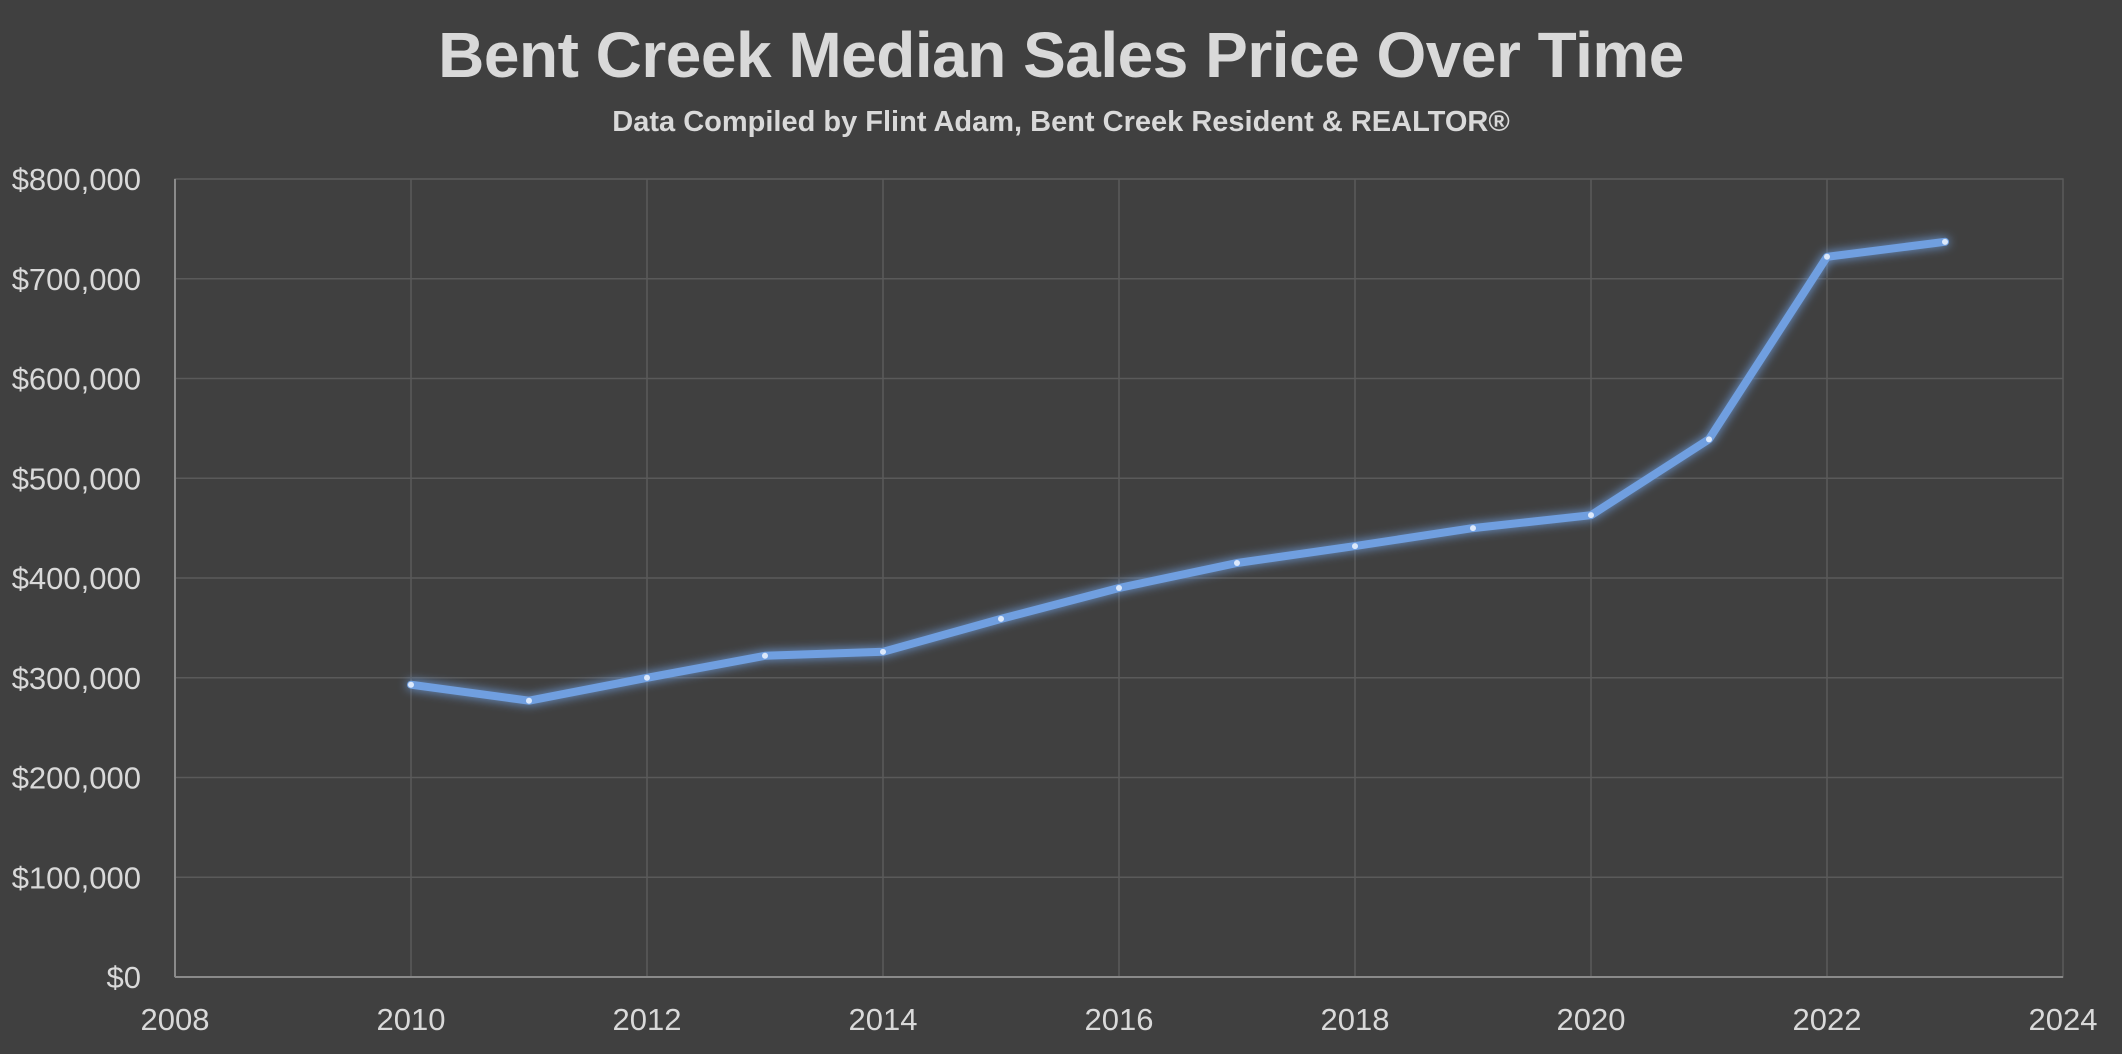 The image size is (2122, 1054). Describe the element at coordinates (647, 1019) in the screenshot. I see `x-tick-label: 2012` at that location.